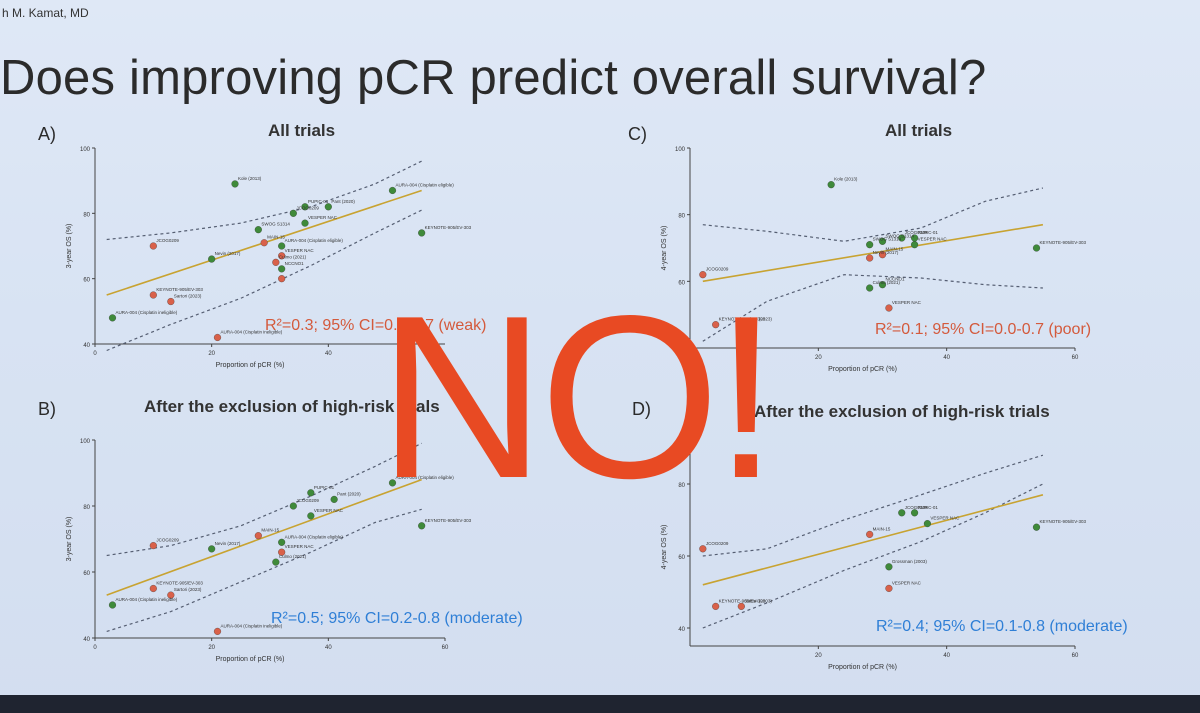  What do you see at coordinates (578, 397) in the screenshot?
I see `no-overlay-text: NO!` at bounding box center [578, 397].